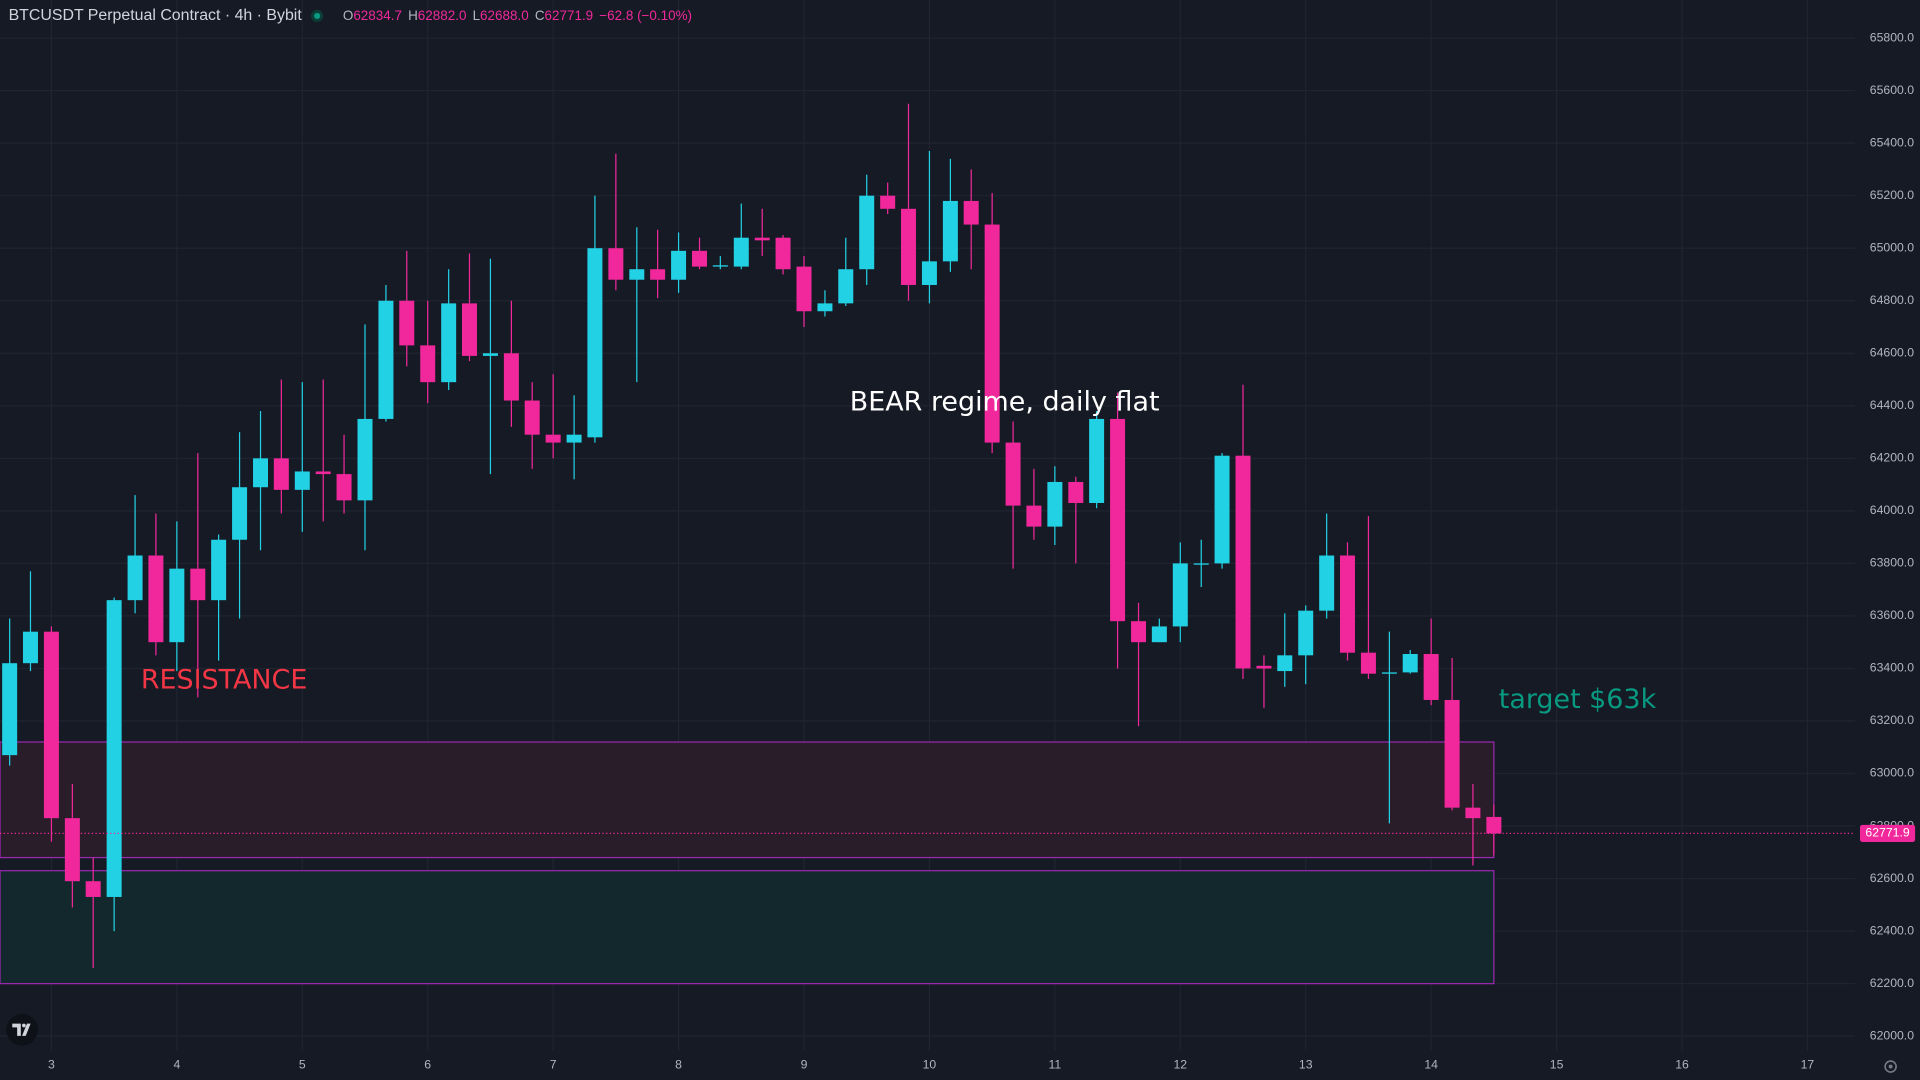 The width and height of the screenshot is (1920, 1080). What do you see at coordinates (540, 14) in the screenshot?
I see `legend-key: C` at bounding box center [540, 14].